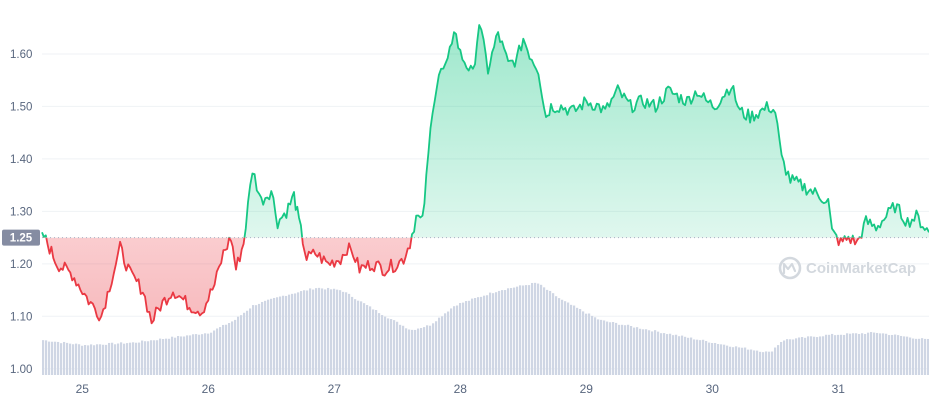 The image size is (929, 400). What do you see at coordinates (839, 389) in the screenshot?
I see `x-tick-label: 31` at bounding box center [839, 389].